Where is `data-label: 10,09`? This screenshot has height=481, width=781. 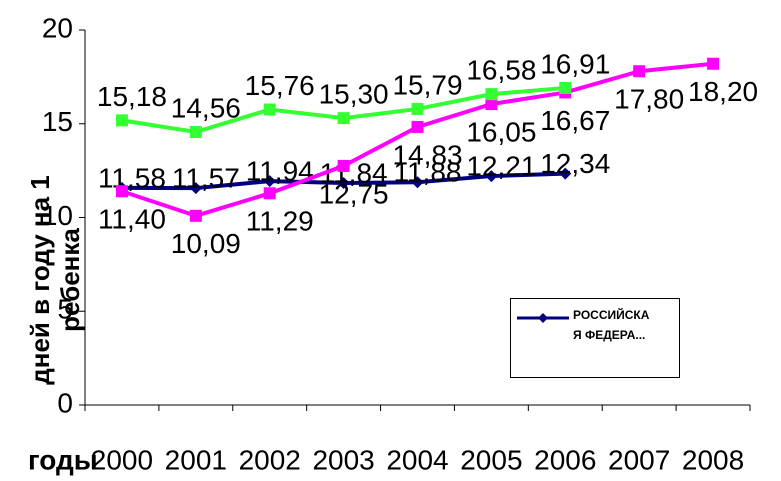 data-label: 10,09 is located at coordinates (206, 243).